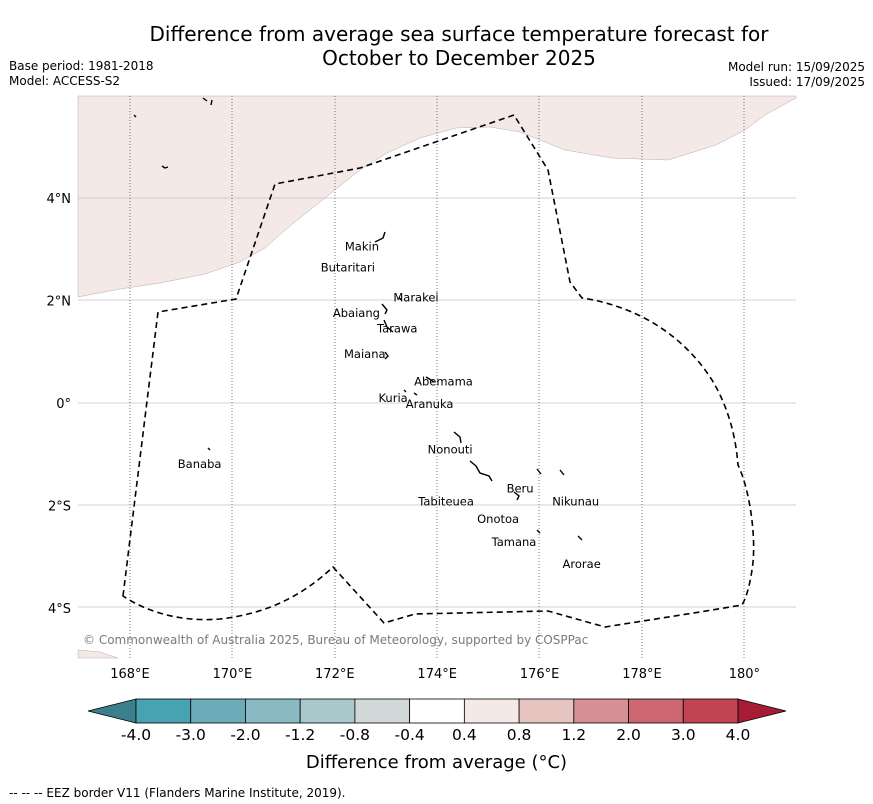  I want to click on island-label-nikunau: Nikunau, so click(575, 502).